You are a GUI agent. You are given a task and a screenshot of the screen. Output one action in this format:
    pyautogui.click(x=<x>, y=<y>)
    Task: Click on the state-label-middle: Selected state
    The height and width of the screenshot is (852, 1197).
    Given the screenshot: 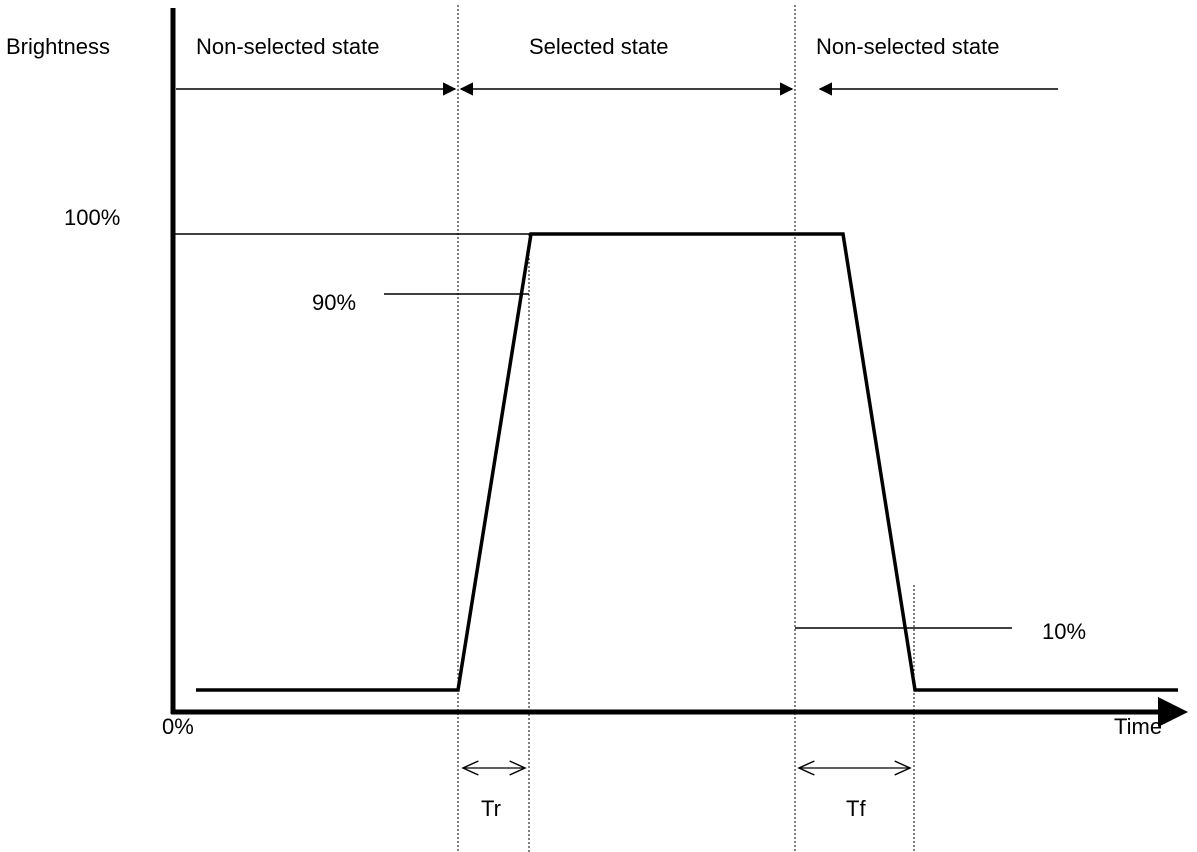 What is the action you would take?
    pyautogui.click(x=598, y=46)
    